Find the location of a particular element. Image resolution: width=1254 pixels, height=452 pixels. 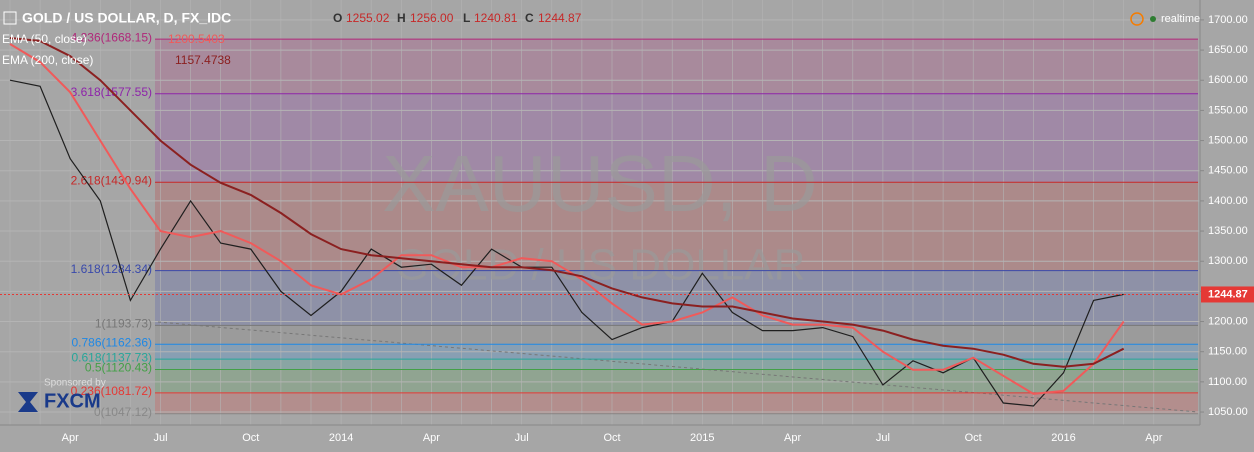

quote-label: L is located at coordinates (466, 18).